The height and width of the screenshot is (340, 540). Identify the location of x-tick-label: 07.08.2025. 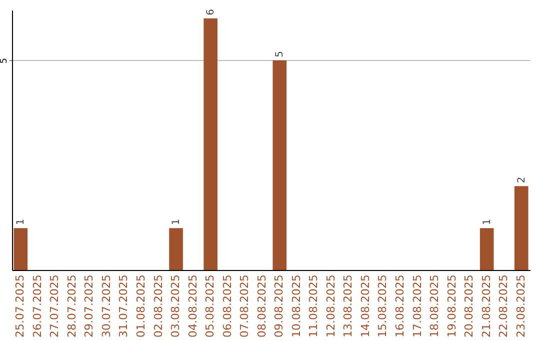
(245, 306).